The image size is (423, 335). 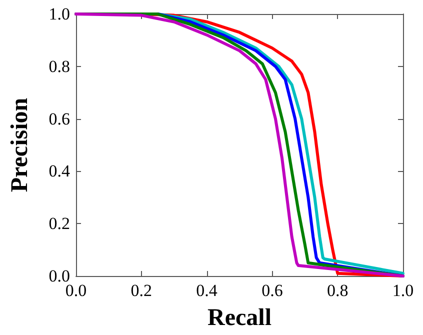 What do you see at coordinates (337, 290) in the screenshot?
I see `x-tick-label: 0.8` at bounding box center [337, 290].